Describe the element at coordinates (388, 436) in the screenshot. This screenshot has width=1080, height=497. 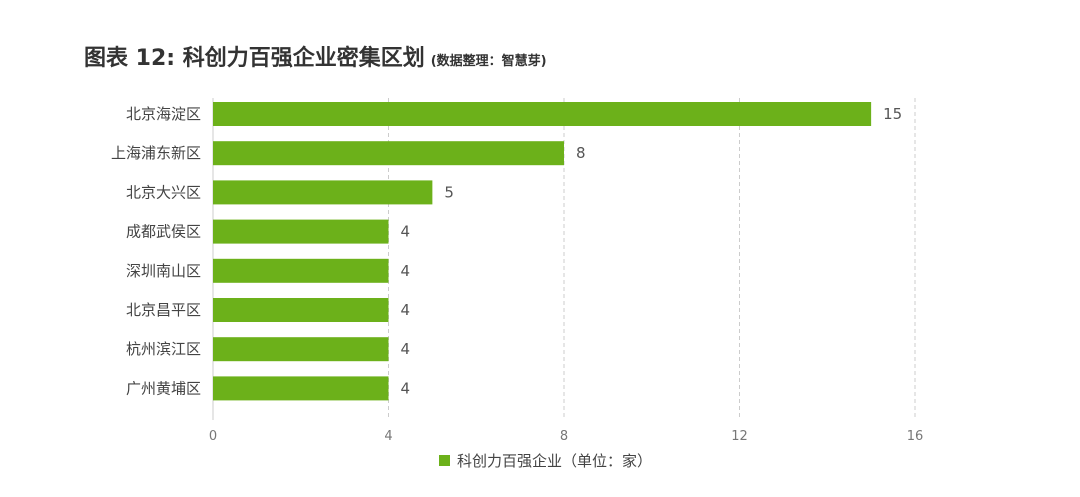
I see `x-tick-label: 4` at that location.